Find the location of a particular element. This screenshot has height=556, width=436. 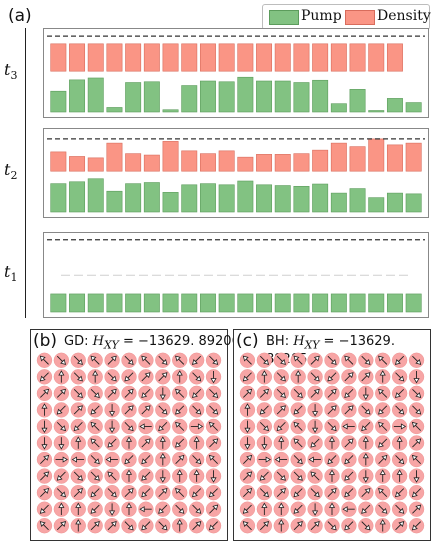

spin-grid-gd is located at coordinates (129, 443).